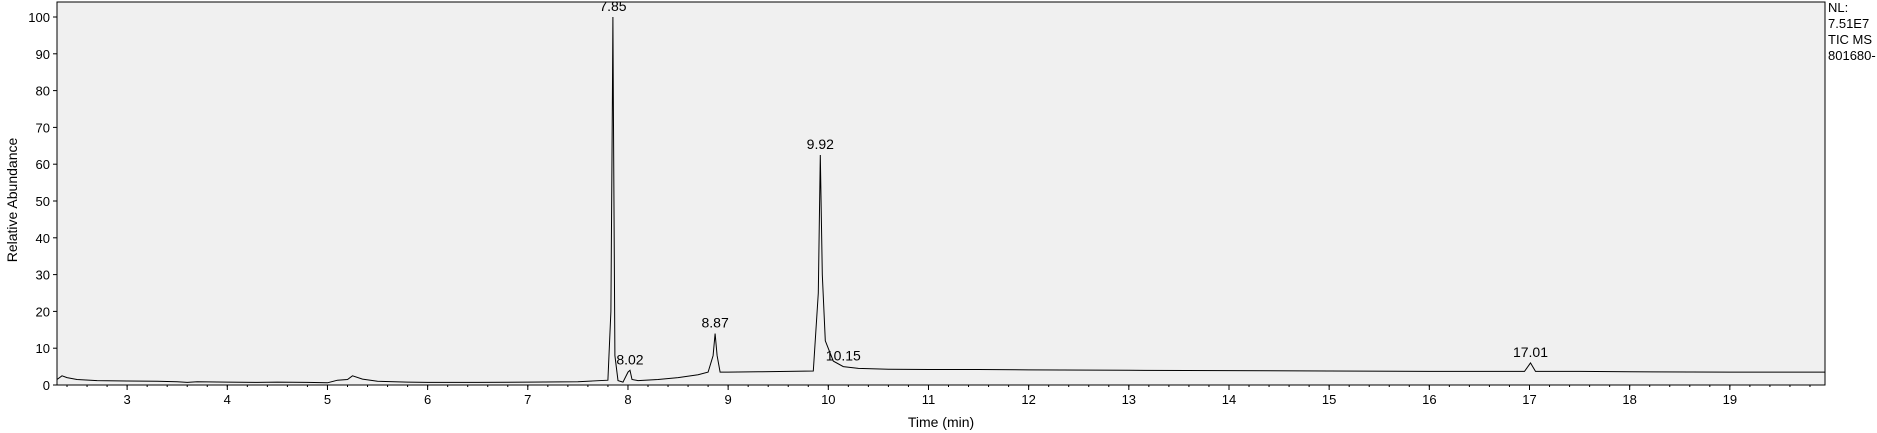  Describe the element at coordinates (46, 385) in the screenshot. I see `y-tick-label: 0` at that location.